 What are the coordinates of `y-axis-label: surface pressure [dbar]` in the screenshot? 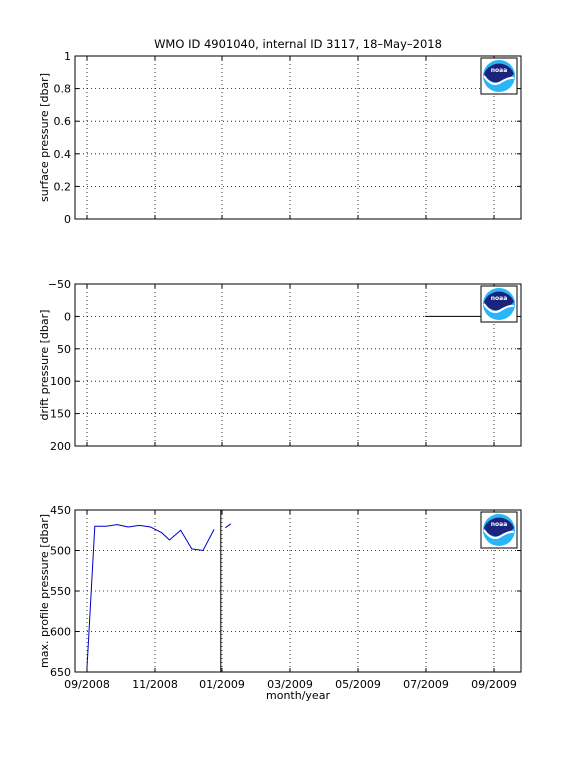 It's located at (44, 137).